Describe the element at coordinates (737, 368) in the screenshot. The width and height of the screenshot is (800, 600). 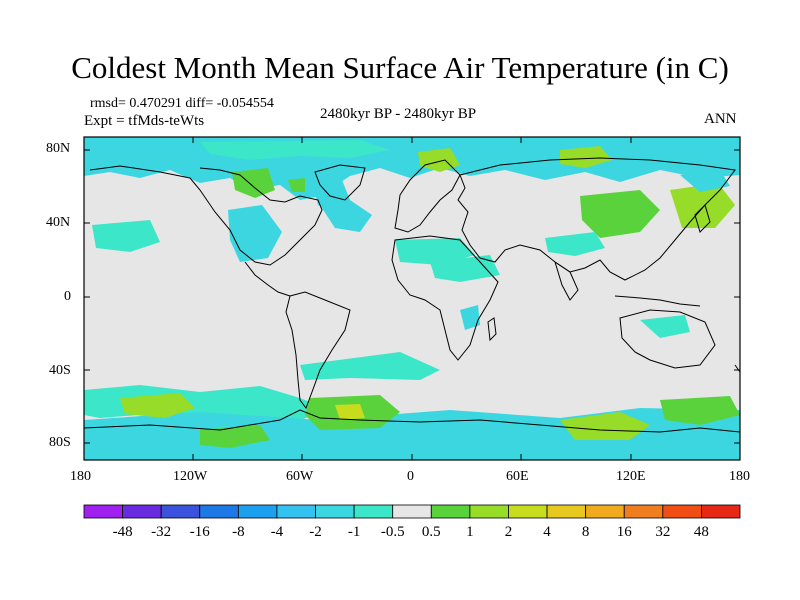
I see `coast-new-zealand` at that location.